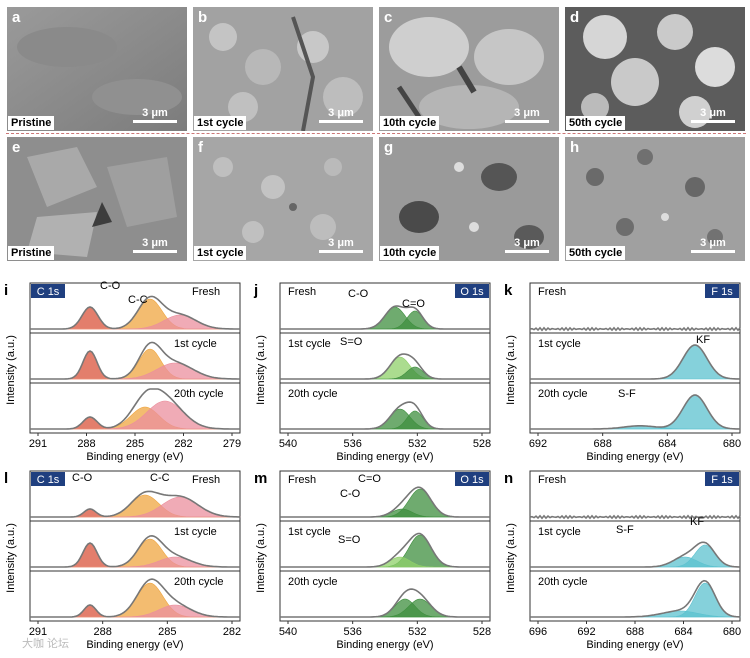  Describe the element at coordinates (200, 147) in the screenshot. I see `panel-letter: f` at that location.